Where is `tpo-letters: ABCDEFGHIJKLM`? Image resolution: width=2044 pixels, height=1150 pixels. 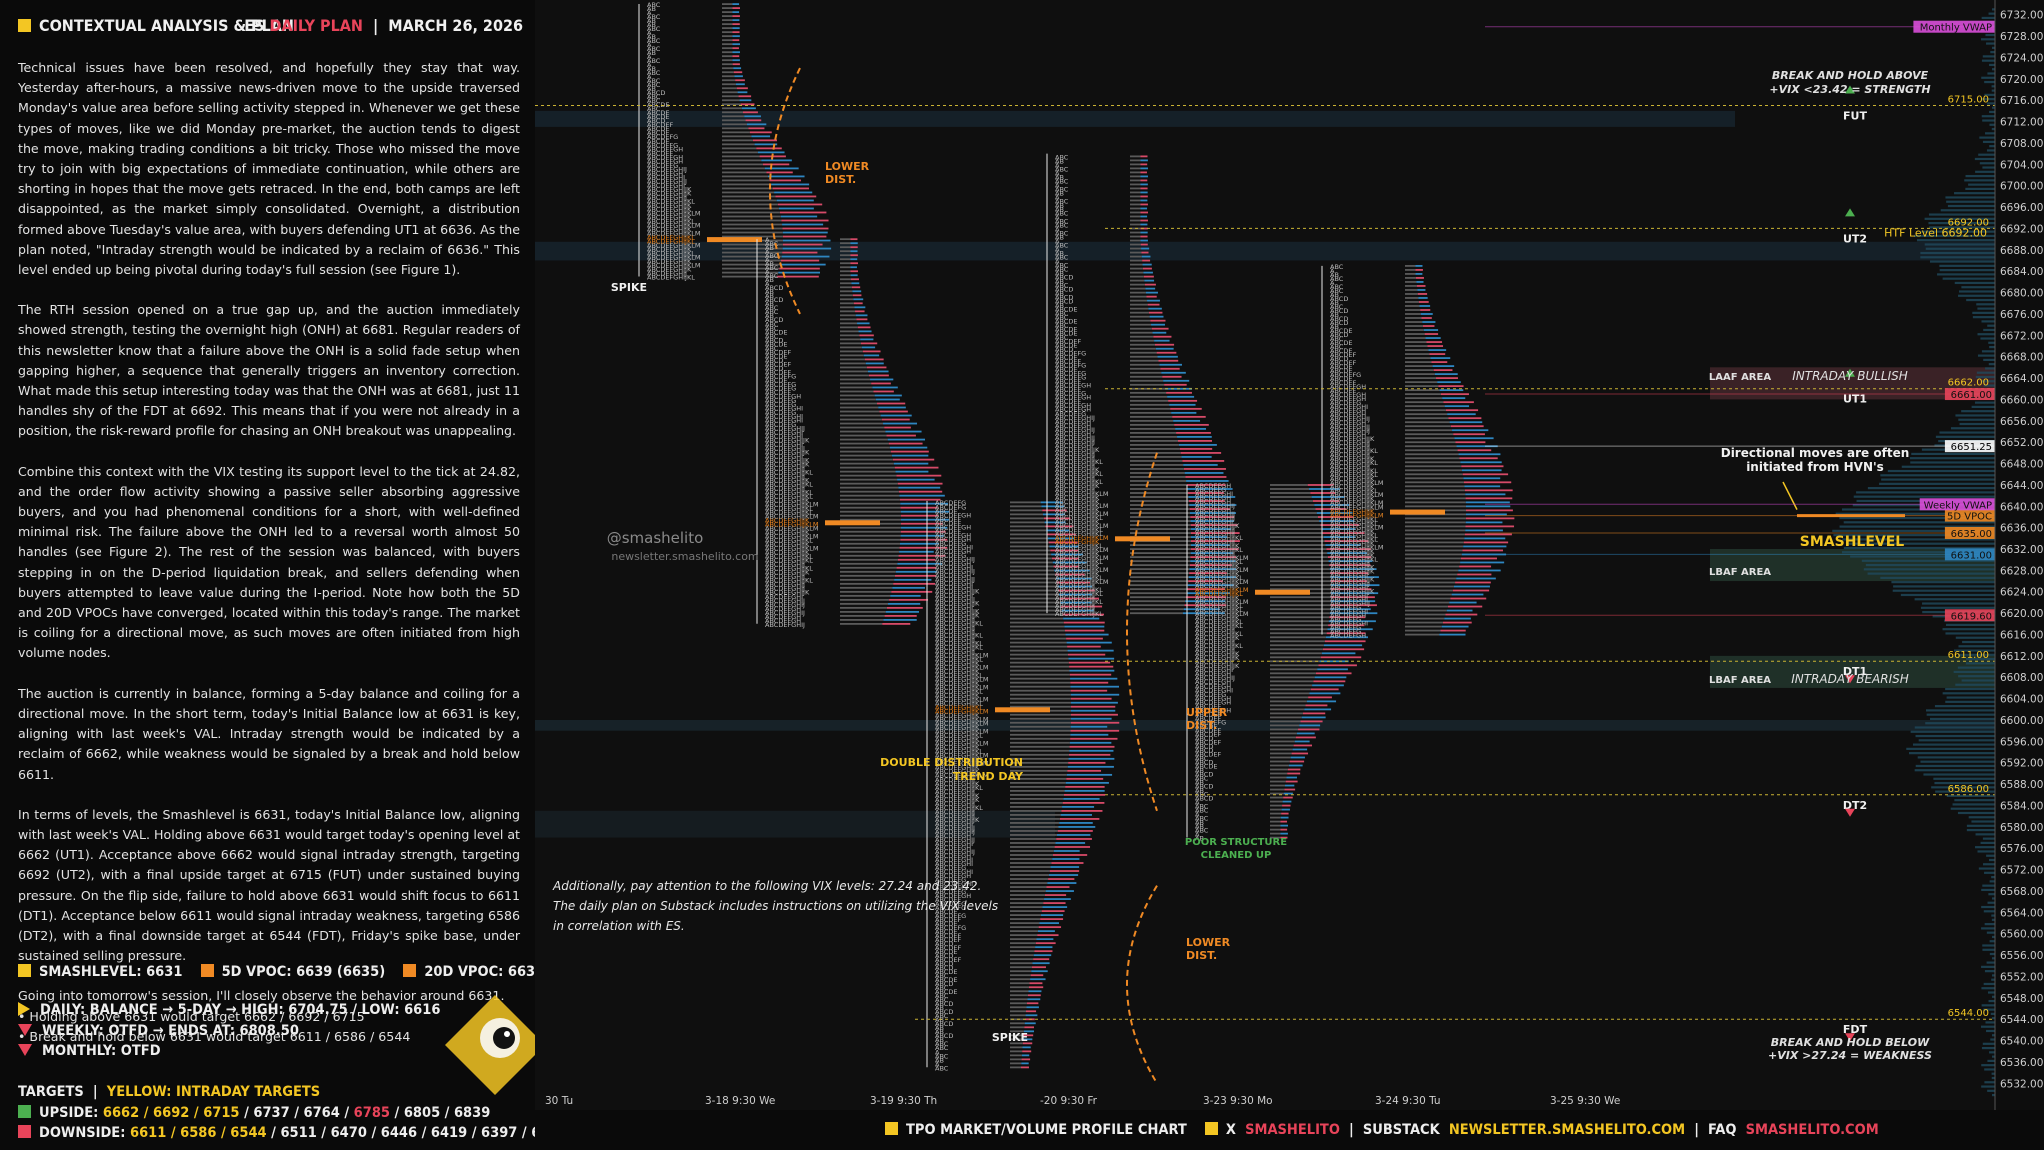 tpo-letters: ABCDEFGHIJKLM is located at coordinates (1081, 558).